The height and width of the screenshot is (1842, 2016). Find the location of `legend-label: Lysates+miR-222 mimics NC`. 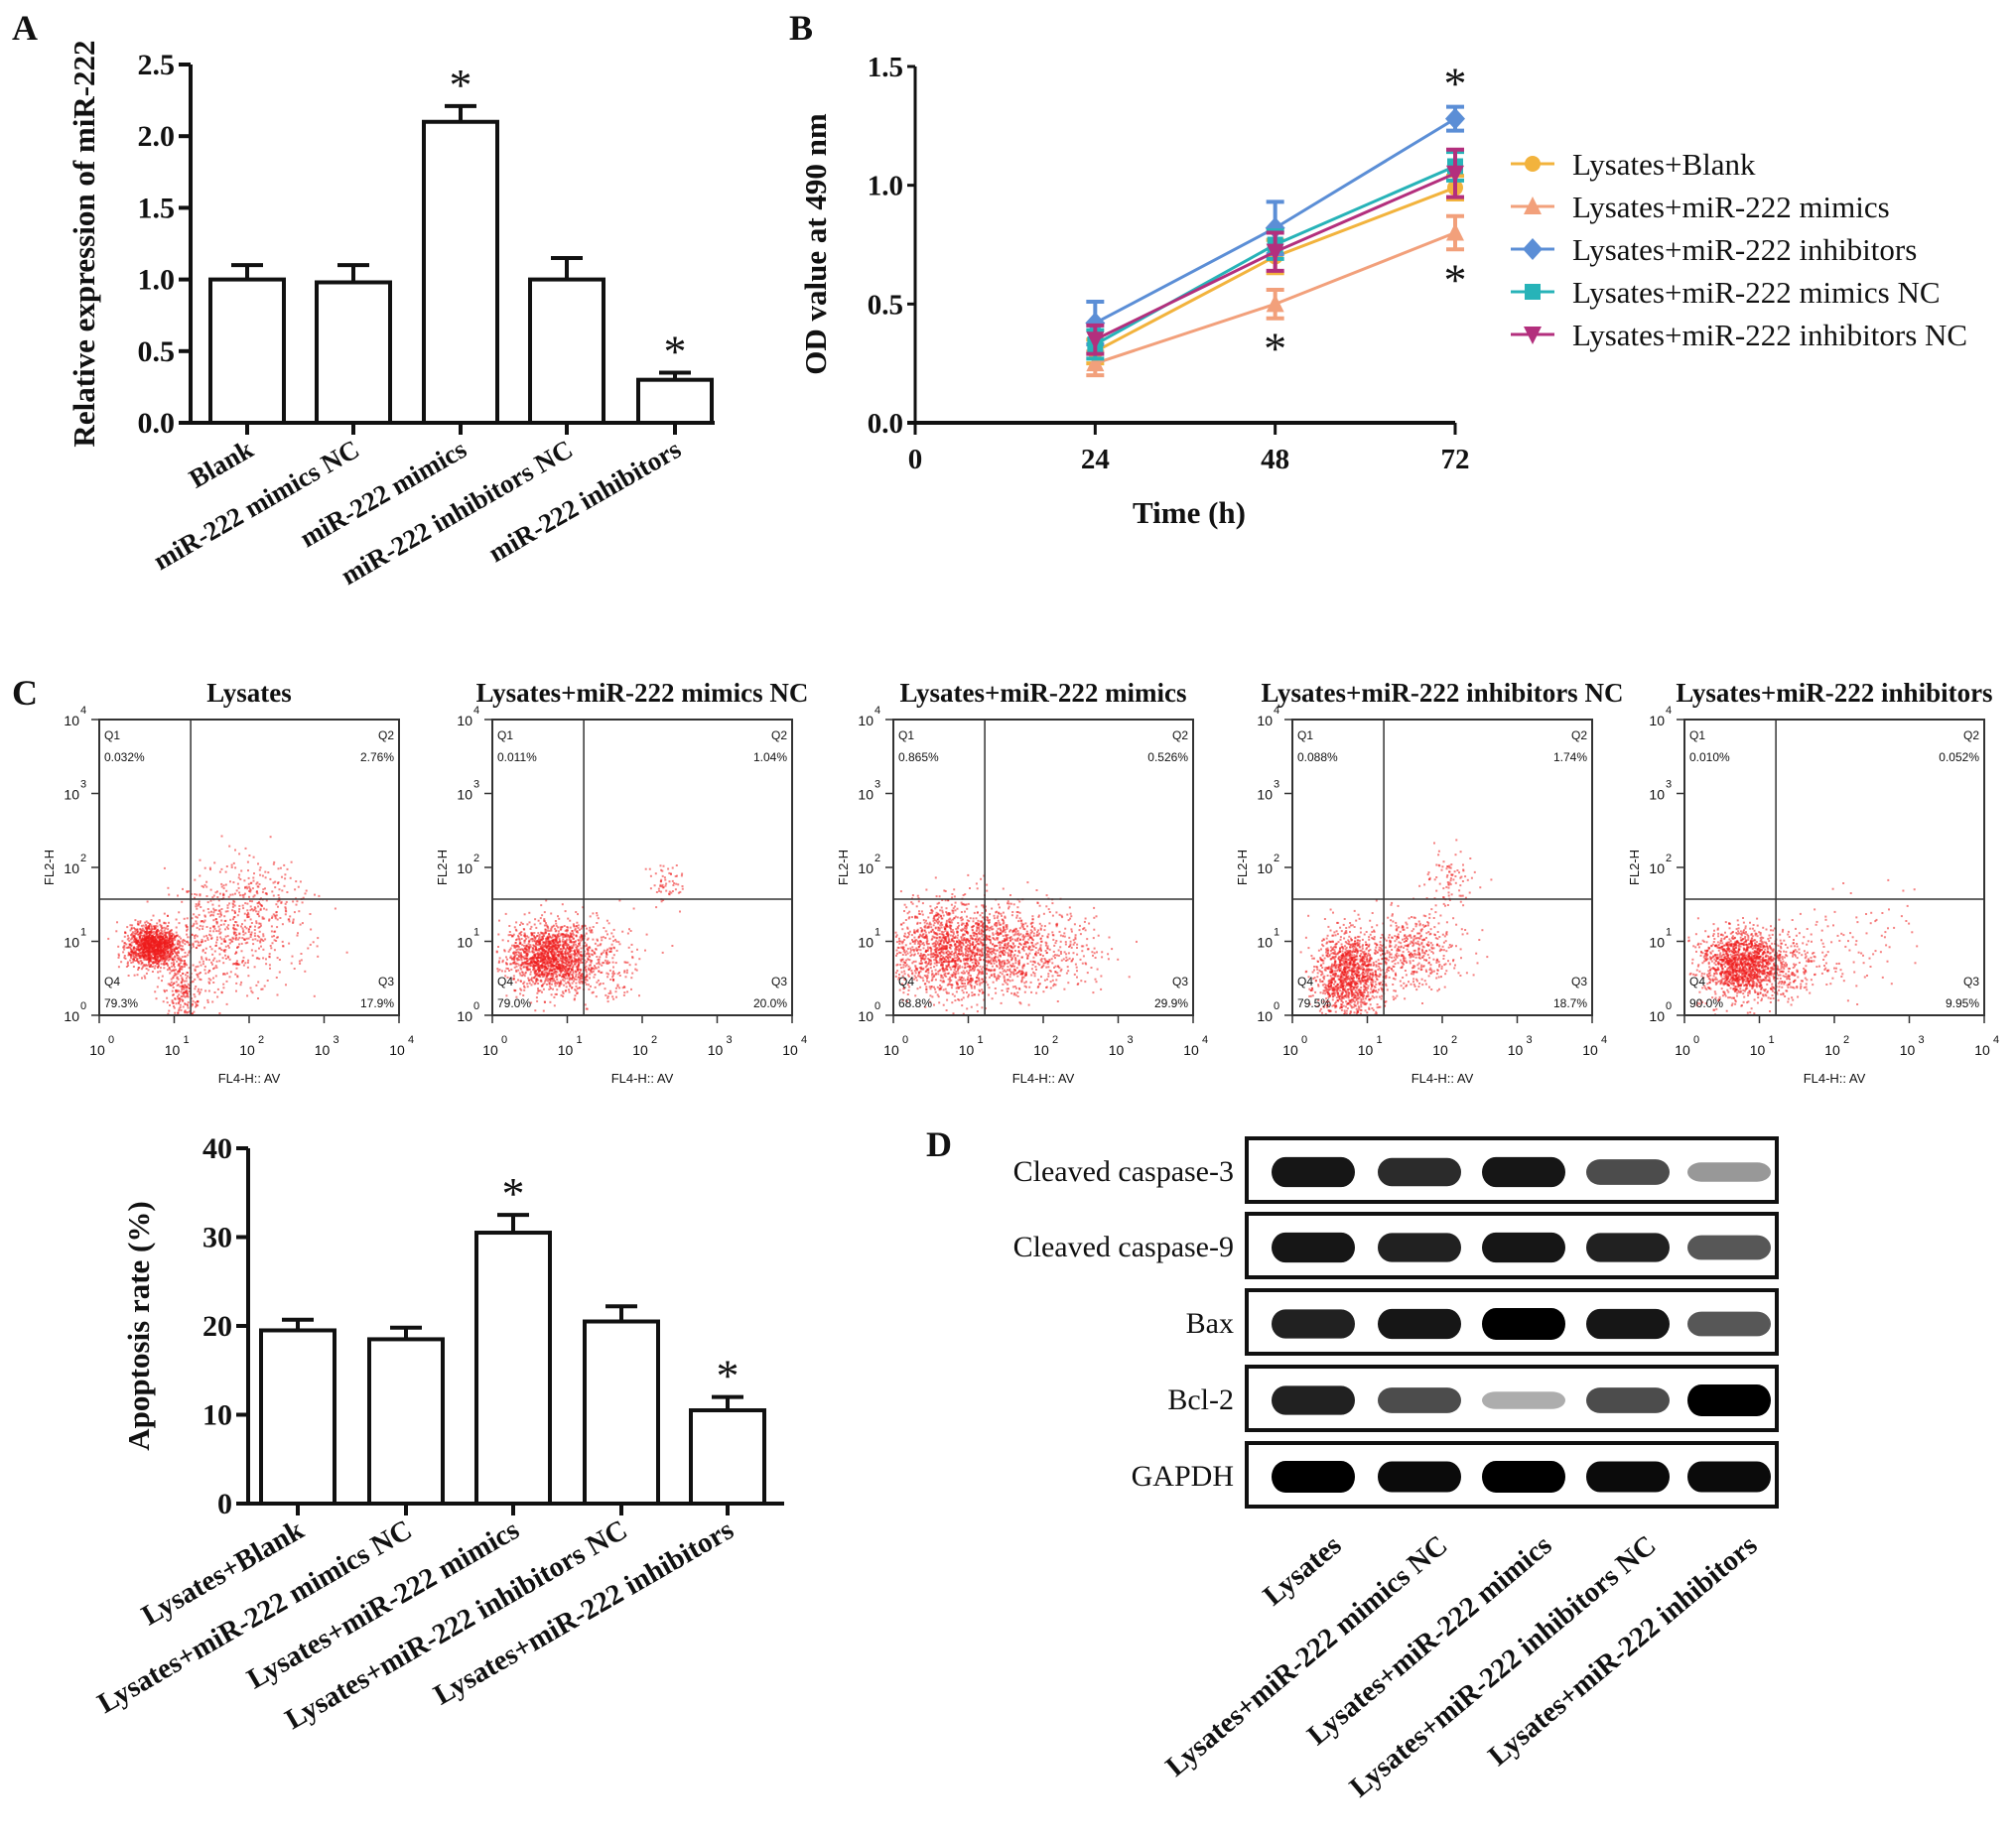

legend-label: Lysates+miR-222 mimics NC is located at coordinates (1757, 292).